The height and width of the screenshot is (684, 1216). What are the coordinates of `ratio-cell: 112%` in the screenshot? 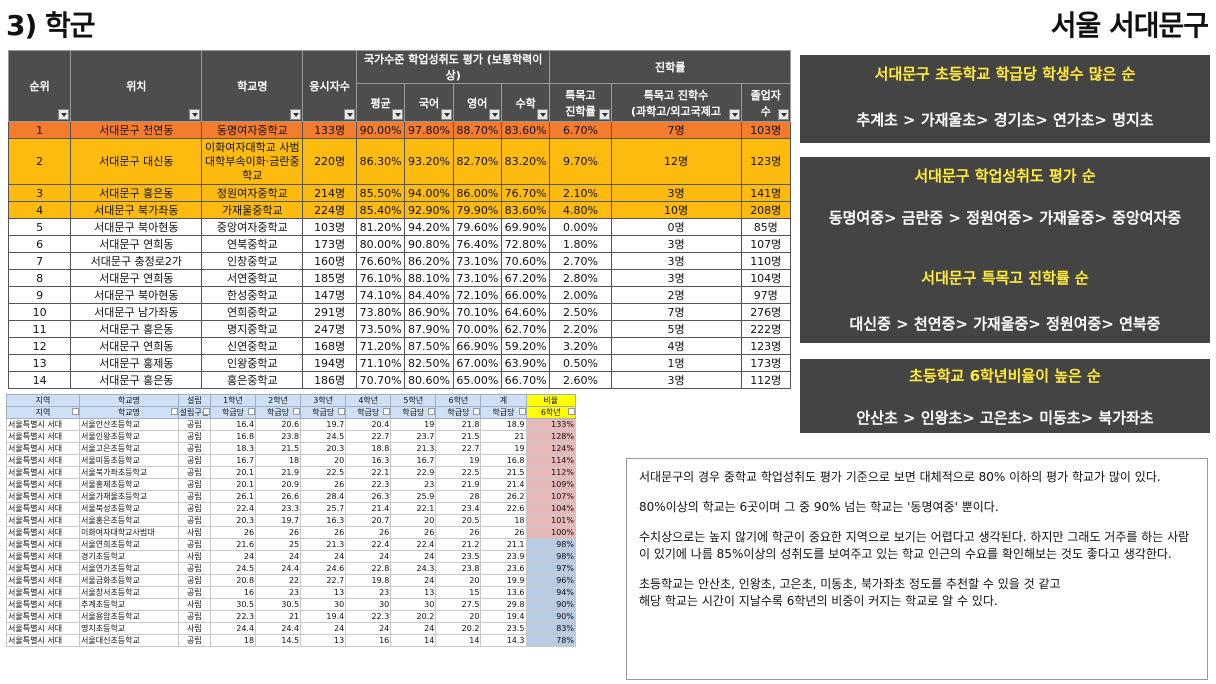 It's located at (551, 472).